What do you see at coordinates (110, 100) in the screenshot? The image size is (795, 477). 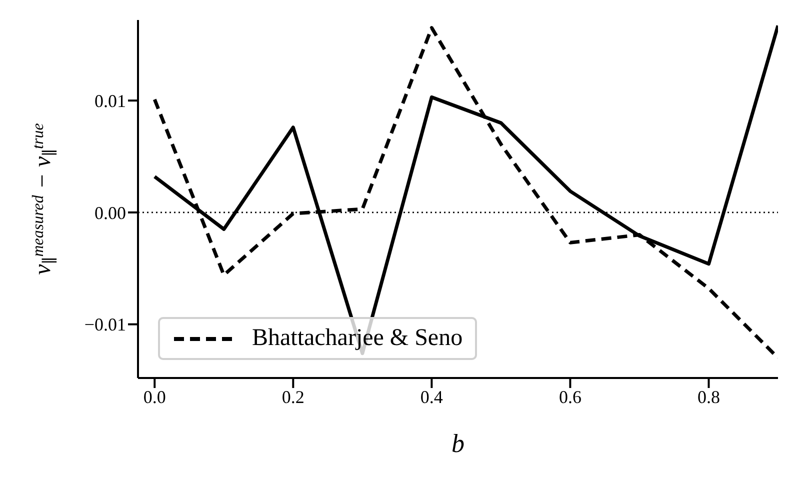 I see `y-tick-label: 0.01` at bounding box center [110, 100].